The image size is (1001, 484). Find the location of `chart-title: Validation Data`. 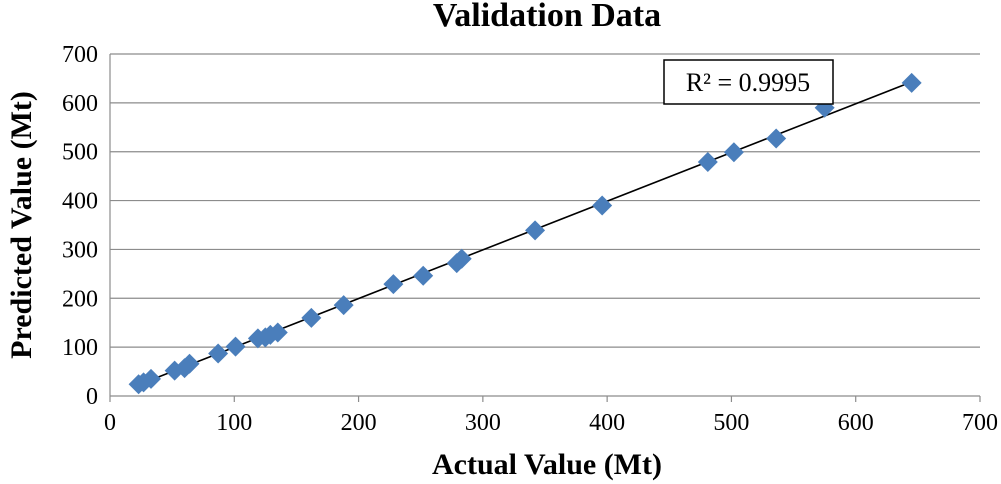

chart-title: Validation Data is located at coordinates (547, 17).